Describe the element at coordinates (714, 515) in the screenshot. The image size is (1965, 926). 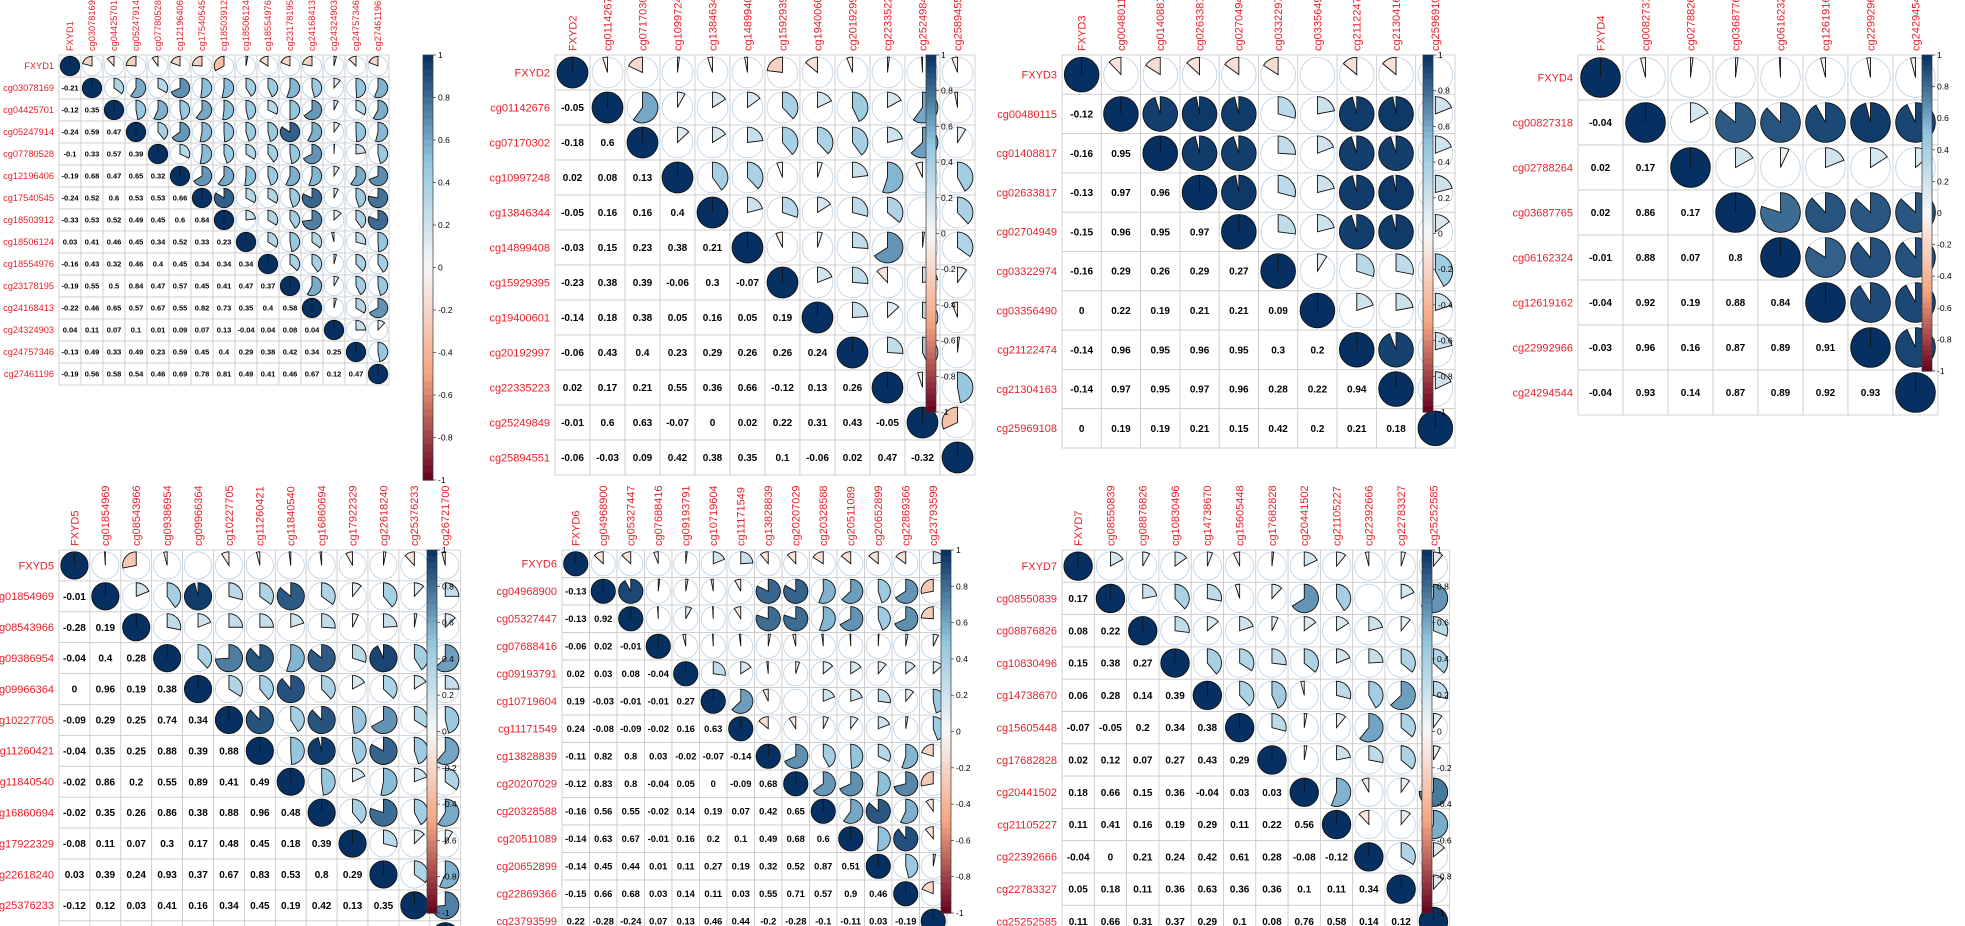
I see `column-label: cg10719604` at that location.